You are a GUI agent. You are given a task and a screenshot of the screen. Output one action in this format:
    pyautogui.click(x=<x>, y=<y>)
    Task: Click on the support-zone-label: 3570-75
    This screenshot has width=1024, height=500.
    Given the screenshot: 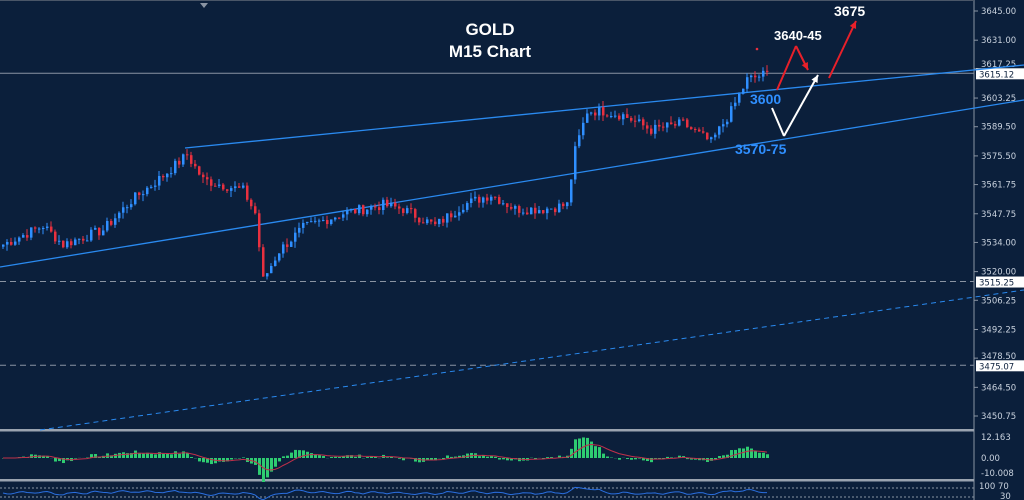 What is the action you would take?
    pyautogui.click(x=761, y=149)
    